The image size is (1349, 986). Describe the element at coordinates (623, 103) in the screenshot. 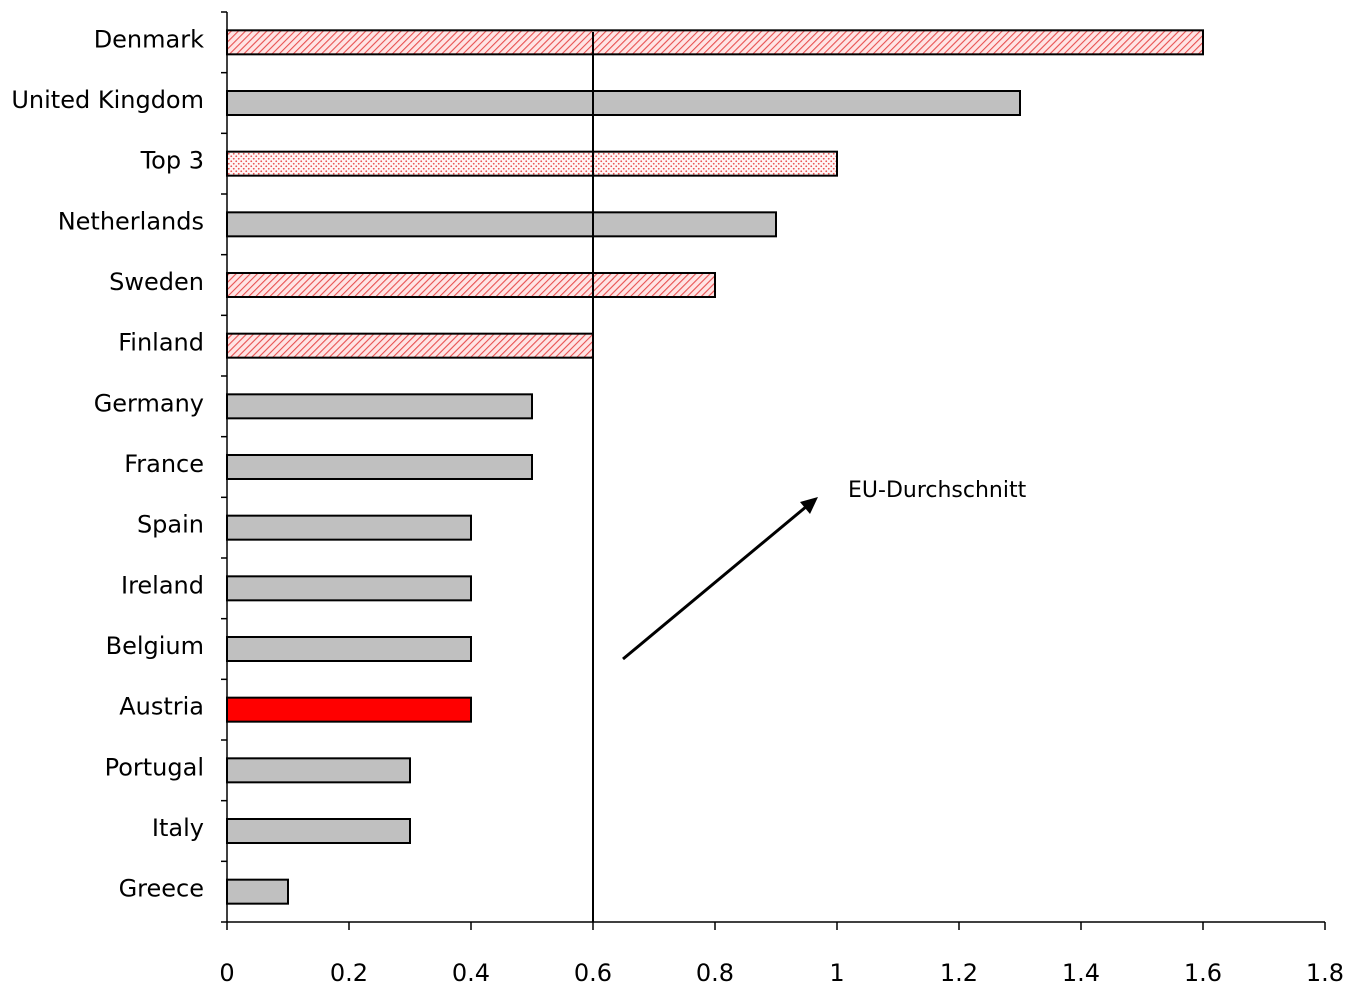

I see `bar-united-kingdom` at that location.